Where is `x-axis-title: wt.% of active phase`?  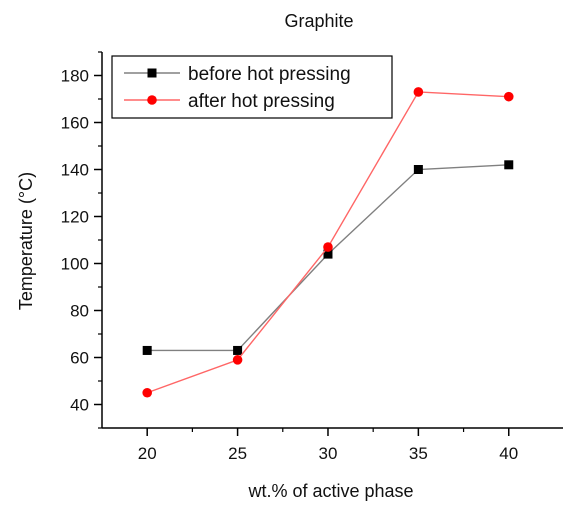
x-axis-title: wt.% of active phase is located at coordinates (330, 491).